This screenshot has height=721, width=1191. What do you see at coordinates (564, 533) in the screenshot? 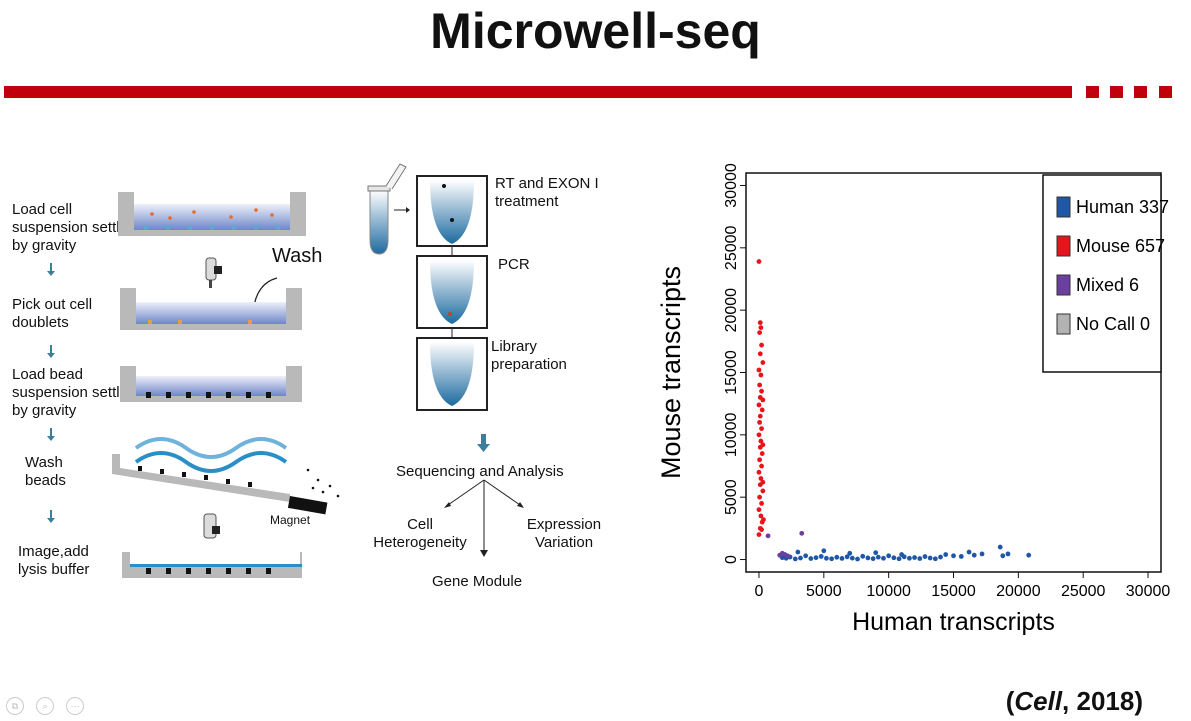
I see `output-expression-variation: Expression Variation` at bounding box center [564, 533].